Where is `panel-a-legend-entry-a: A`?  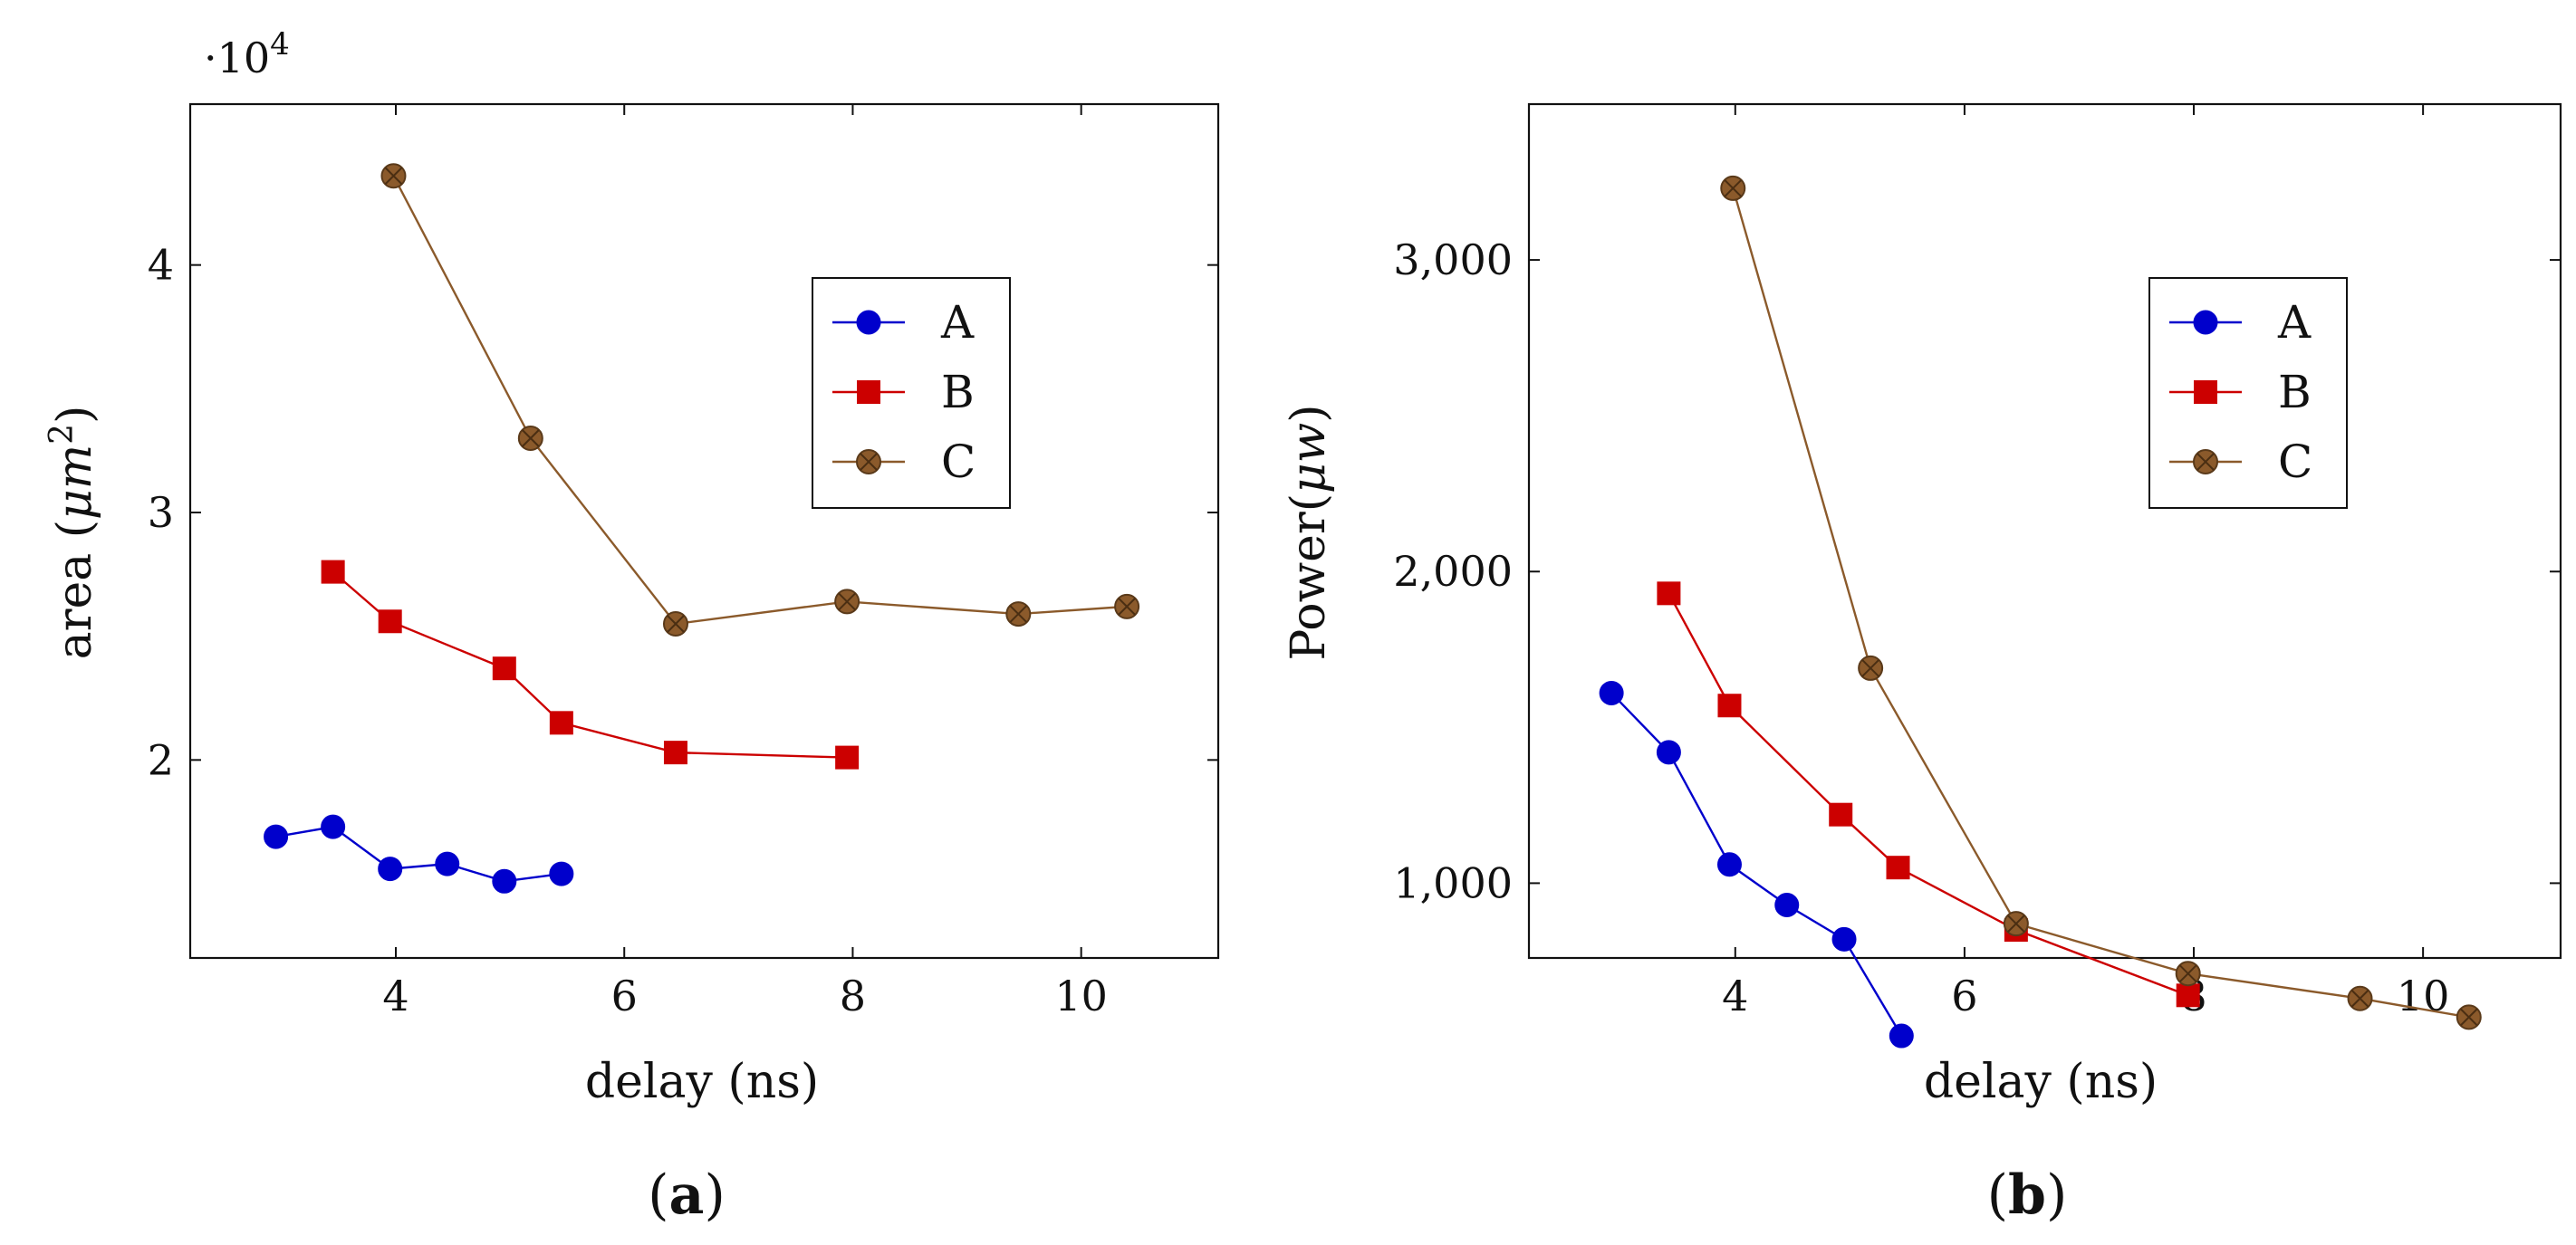 panel-a-legend-entry-a: A is located at coordinates (903, 322).